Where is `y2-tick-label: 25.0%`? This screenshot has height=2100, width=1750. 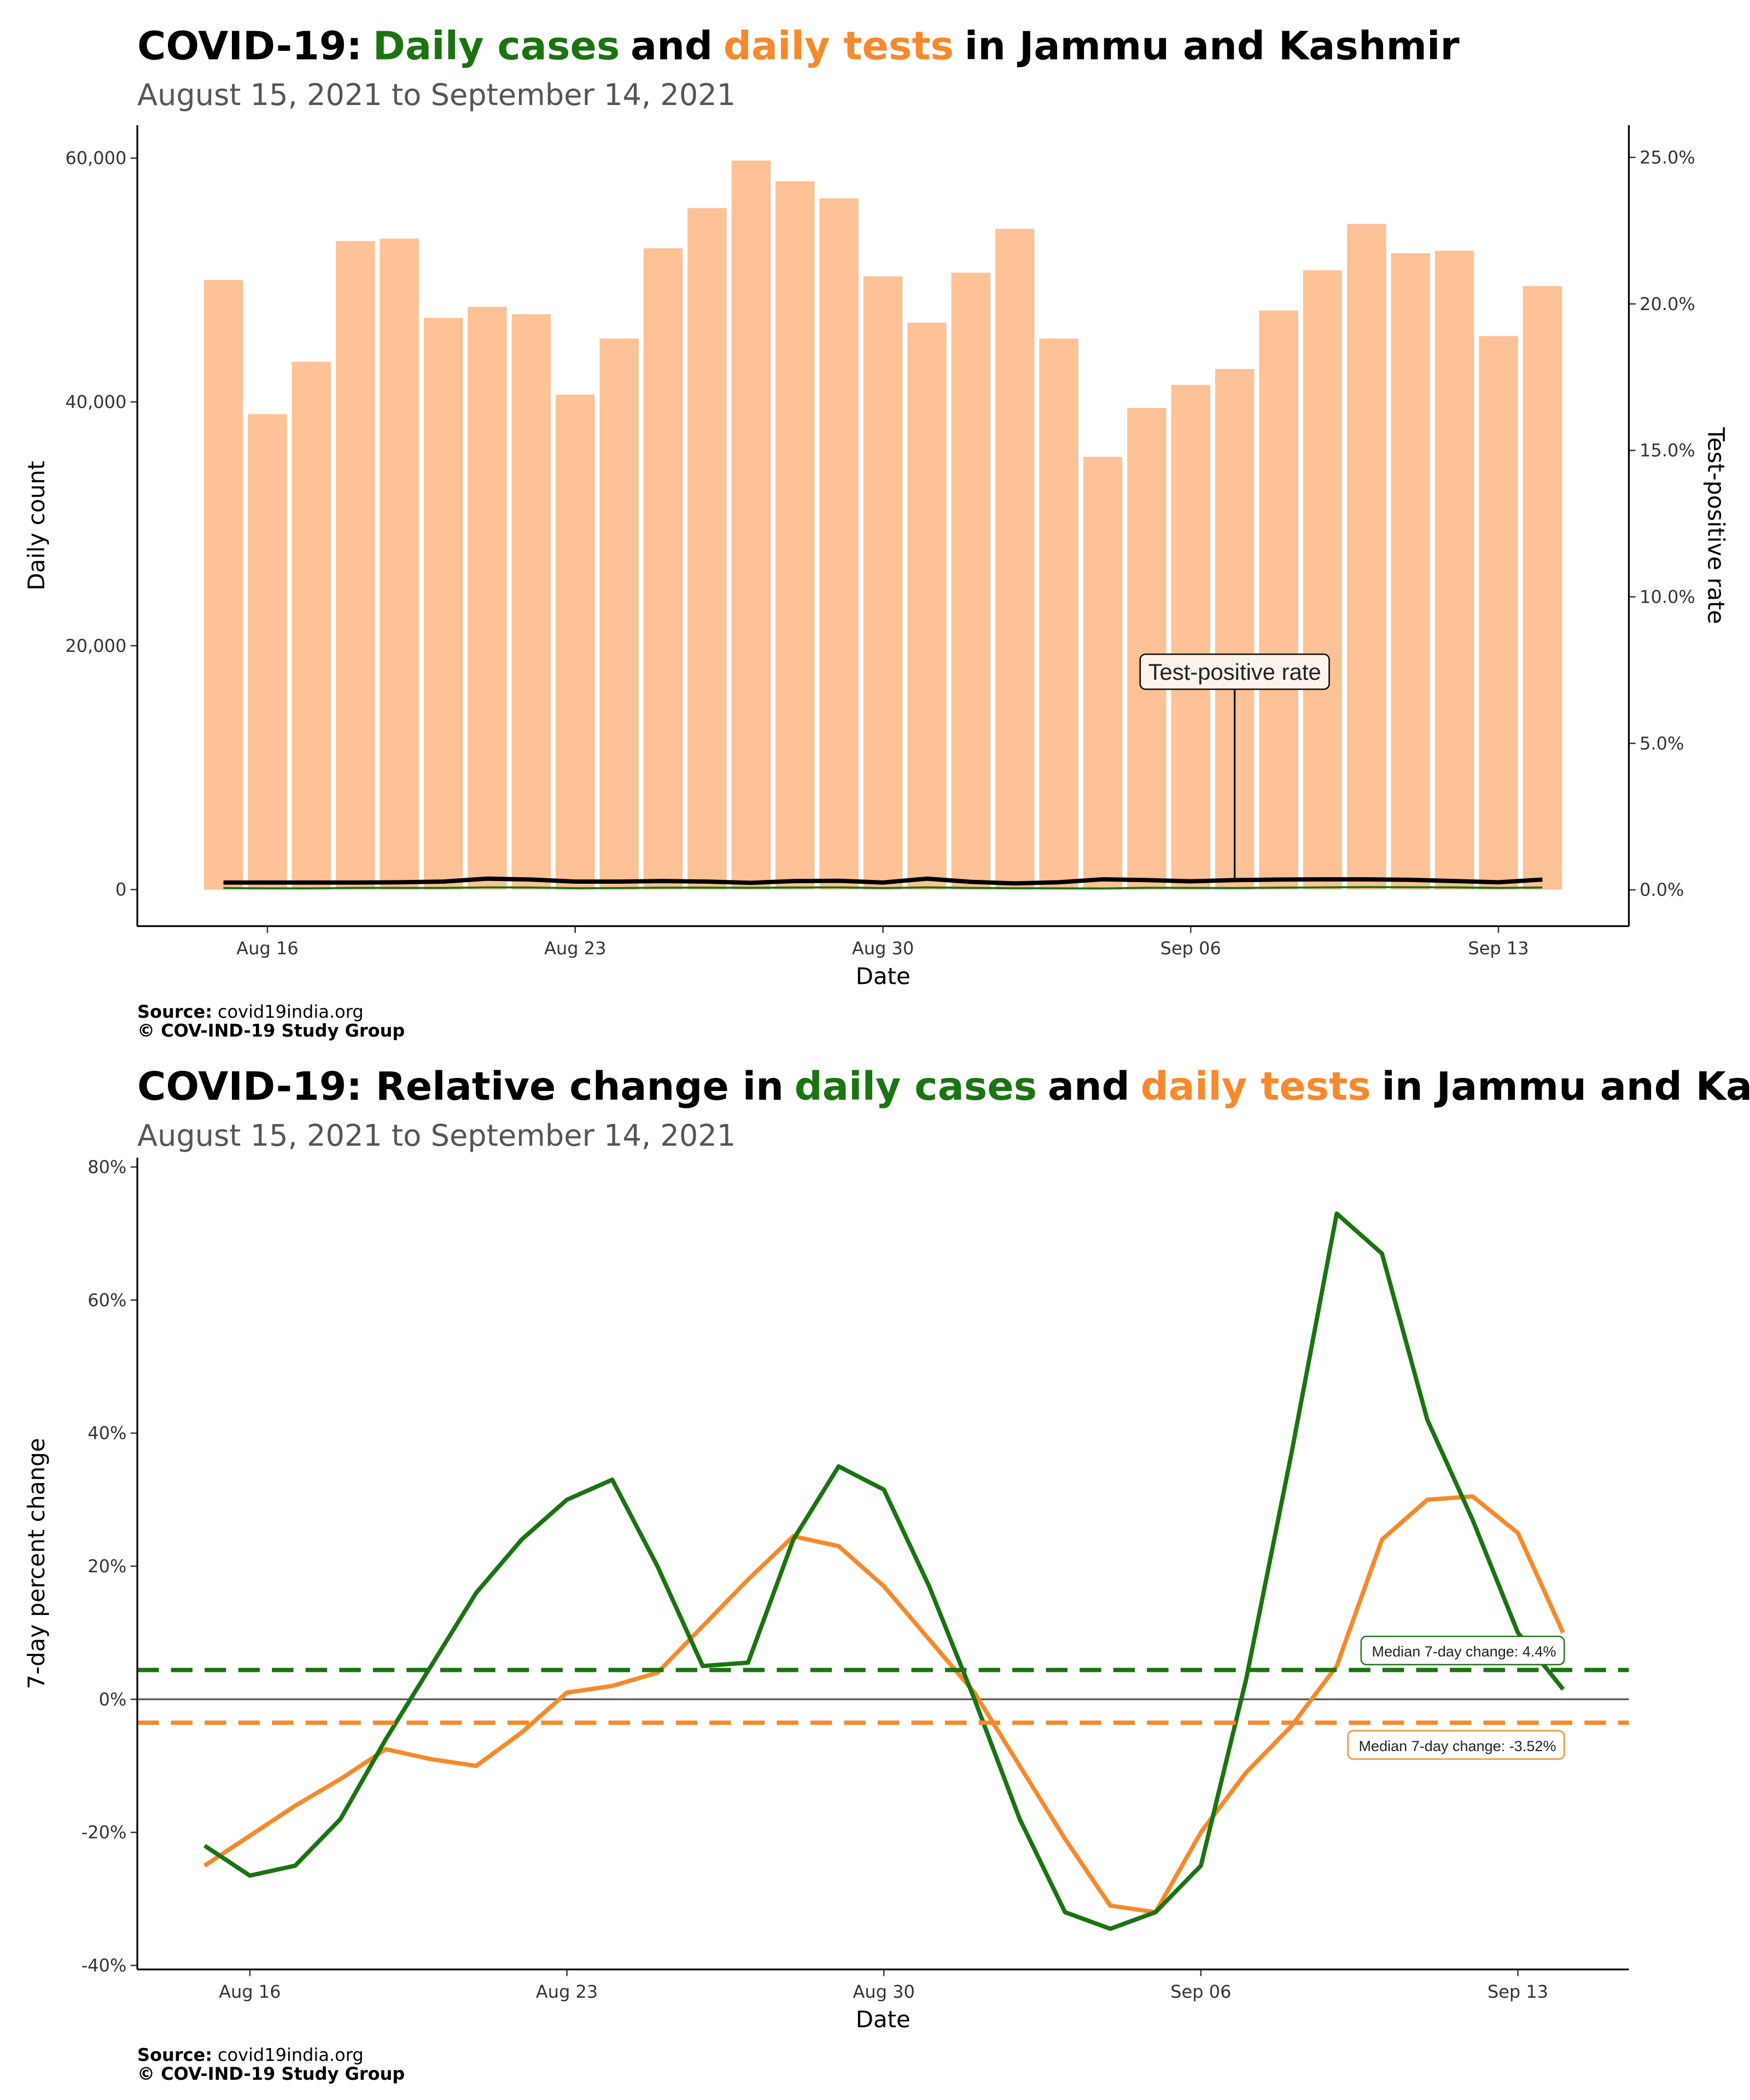 y2-tick-label: 25.0% is located at coordinates (1667, 157).